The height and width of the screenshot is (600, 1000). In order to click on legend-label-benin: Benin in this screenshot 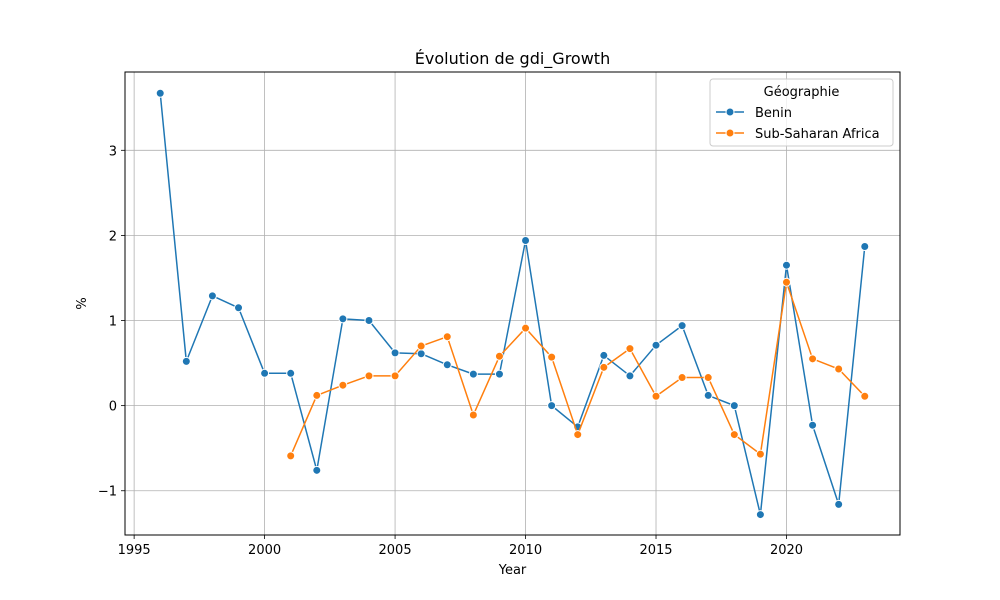, I will do `click(773, 113)`.